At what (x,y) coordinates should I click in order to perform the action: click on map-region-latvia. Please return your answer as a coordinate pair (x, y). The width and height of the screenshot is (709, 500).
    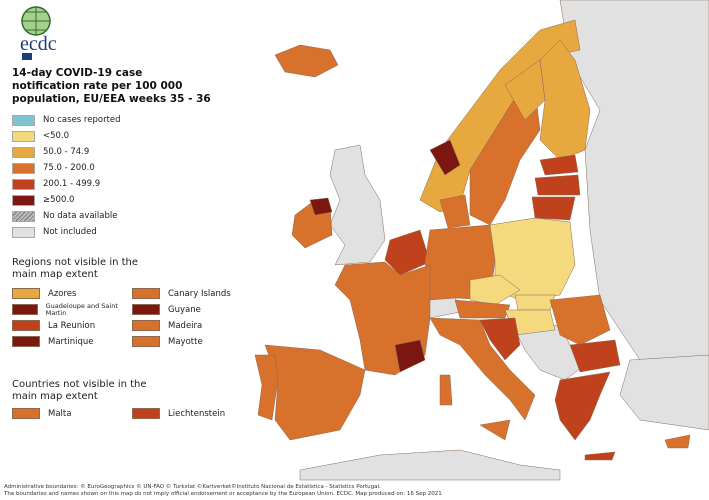
    Looking at the image, I should click on (557, 185).